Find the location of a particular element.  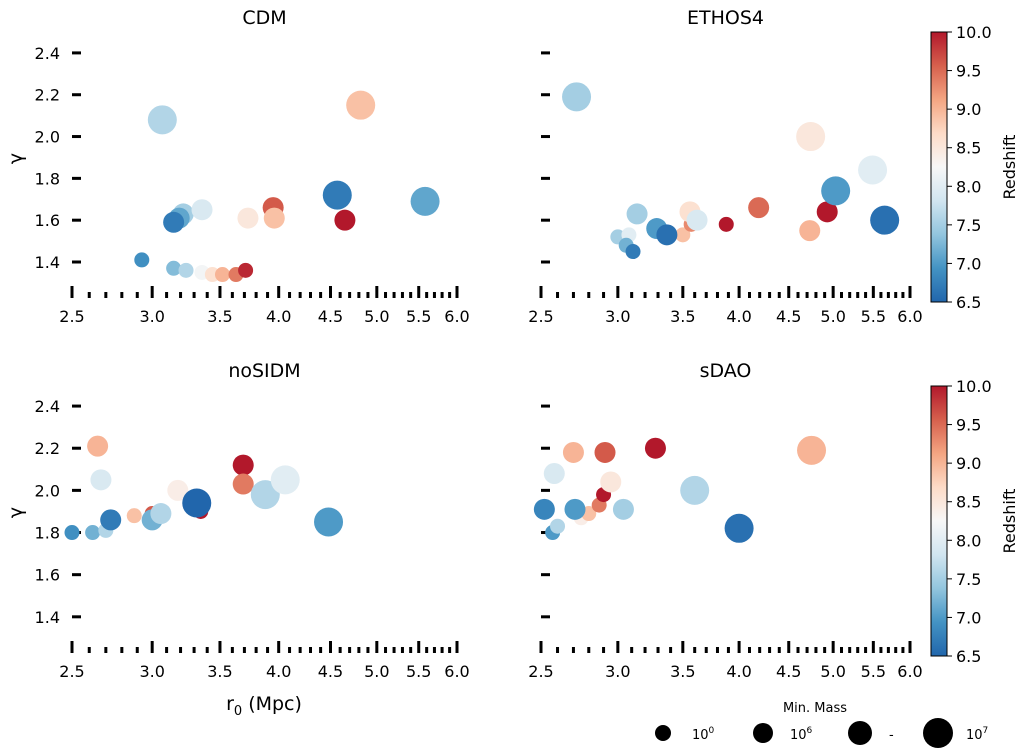

panel-title: sDAO is located at coordinates (726, 371).